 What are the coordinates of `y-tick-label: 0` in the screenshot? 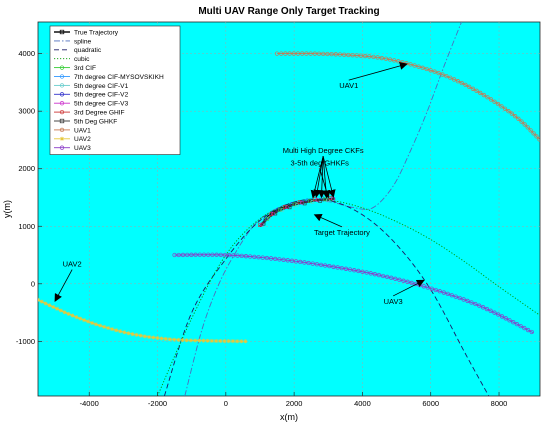 It's located at (33, 283).